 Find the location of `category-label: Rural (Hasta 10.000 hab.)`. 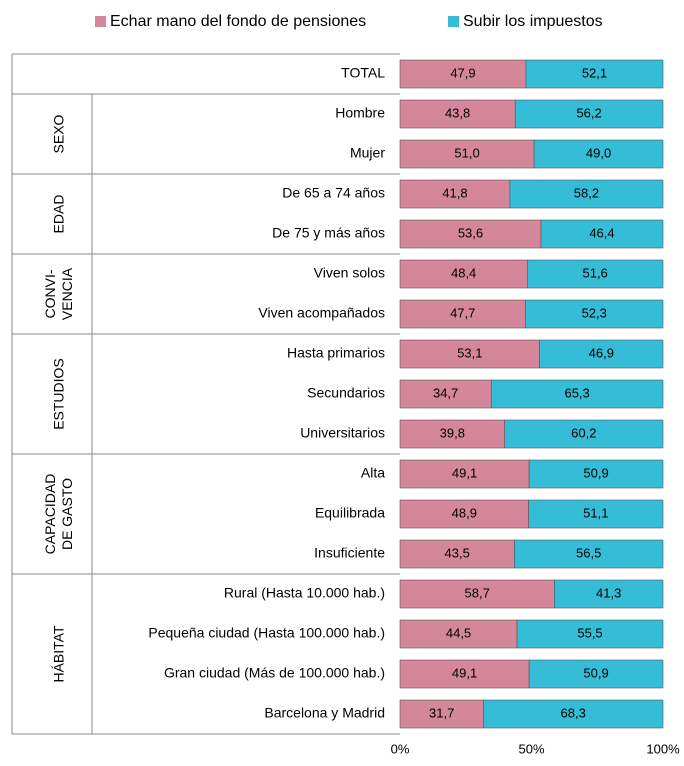

category-label: Rural (Hasta 10.000 hab.) is located at coordinates (304, 593).